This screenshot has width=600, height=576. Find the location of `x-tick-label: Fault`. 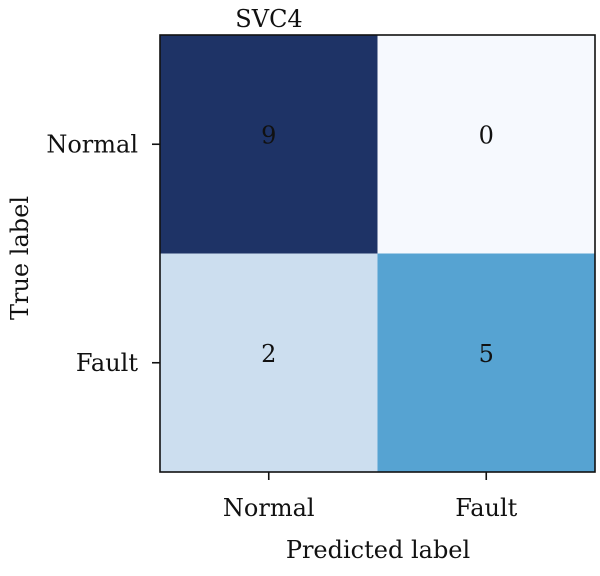

x-tick-label: Fault is located at coordinates (486, 508).